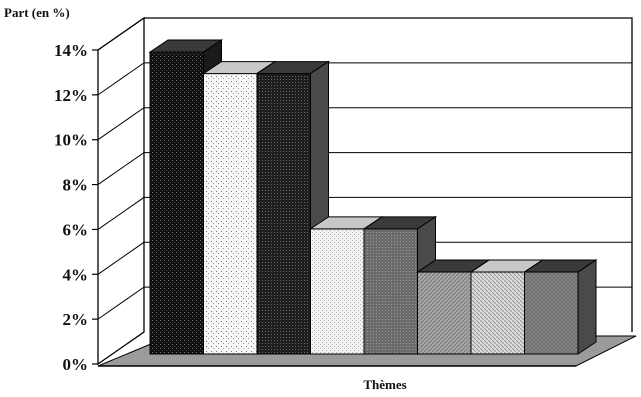 This screenshot has width=641, height=397. Describe the element at coordinates (71, 50) in the screenshot. I see `y-tick-label: 14%` at that location.